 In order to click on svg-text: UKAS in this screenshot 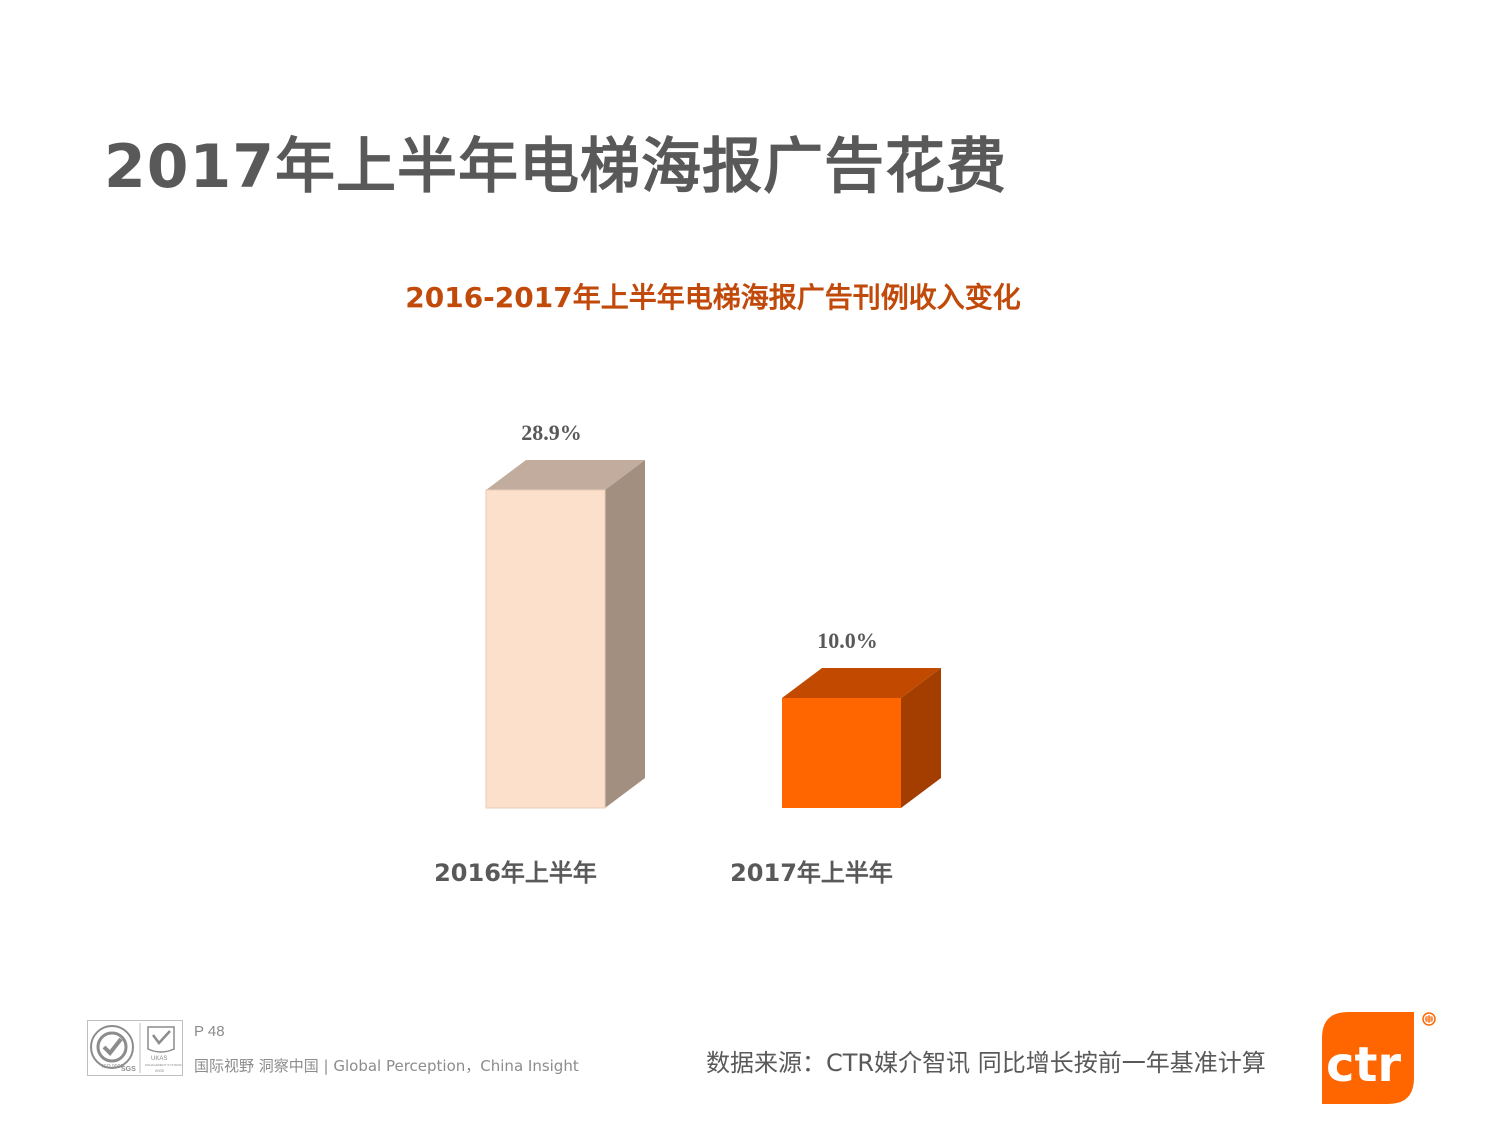, I will do `click(159, 1059)`.